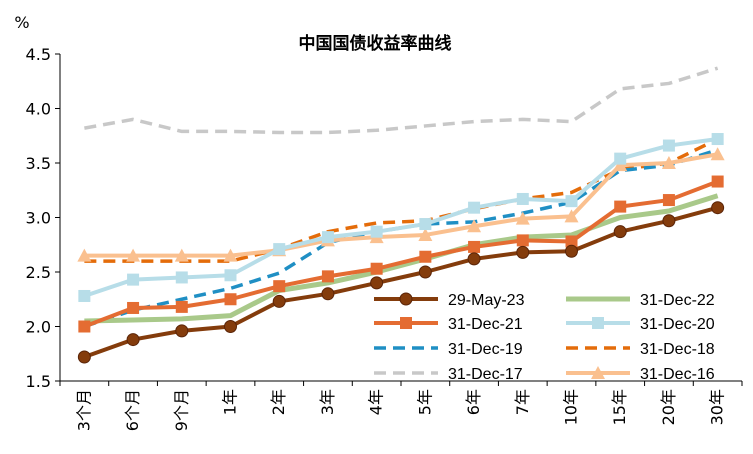 The image size is (753, 454). Describe the element at coordinates (83, 410) in the screenshot. I see `x-tick-label: 3个月` at that location.